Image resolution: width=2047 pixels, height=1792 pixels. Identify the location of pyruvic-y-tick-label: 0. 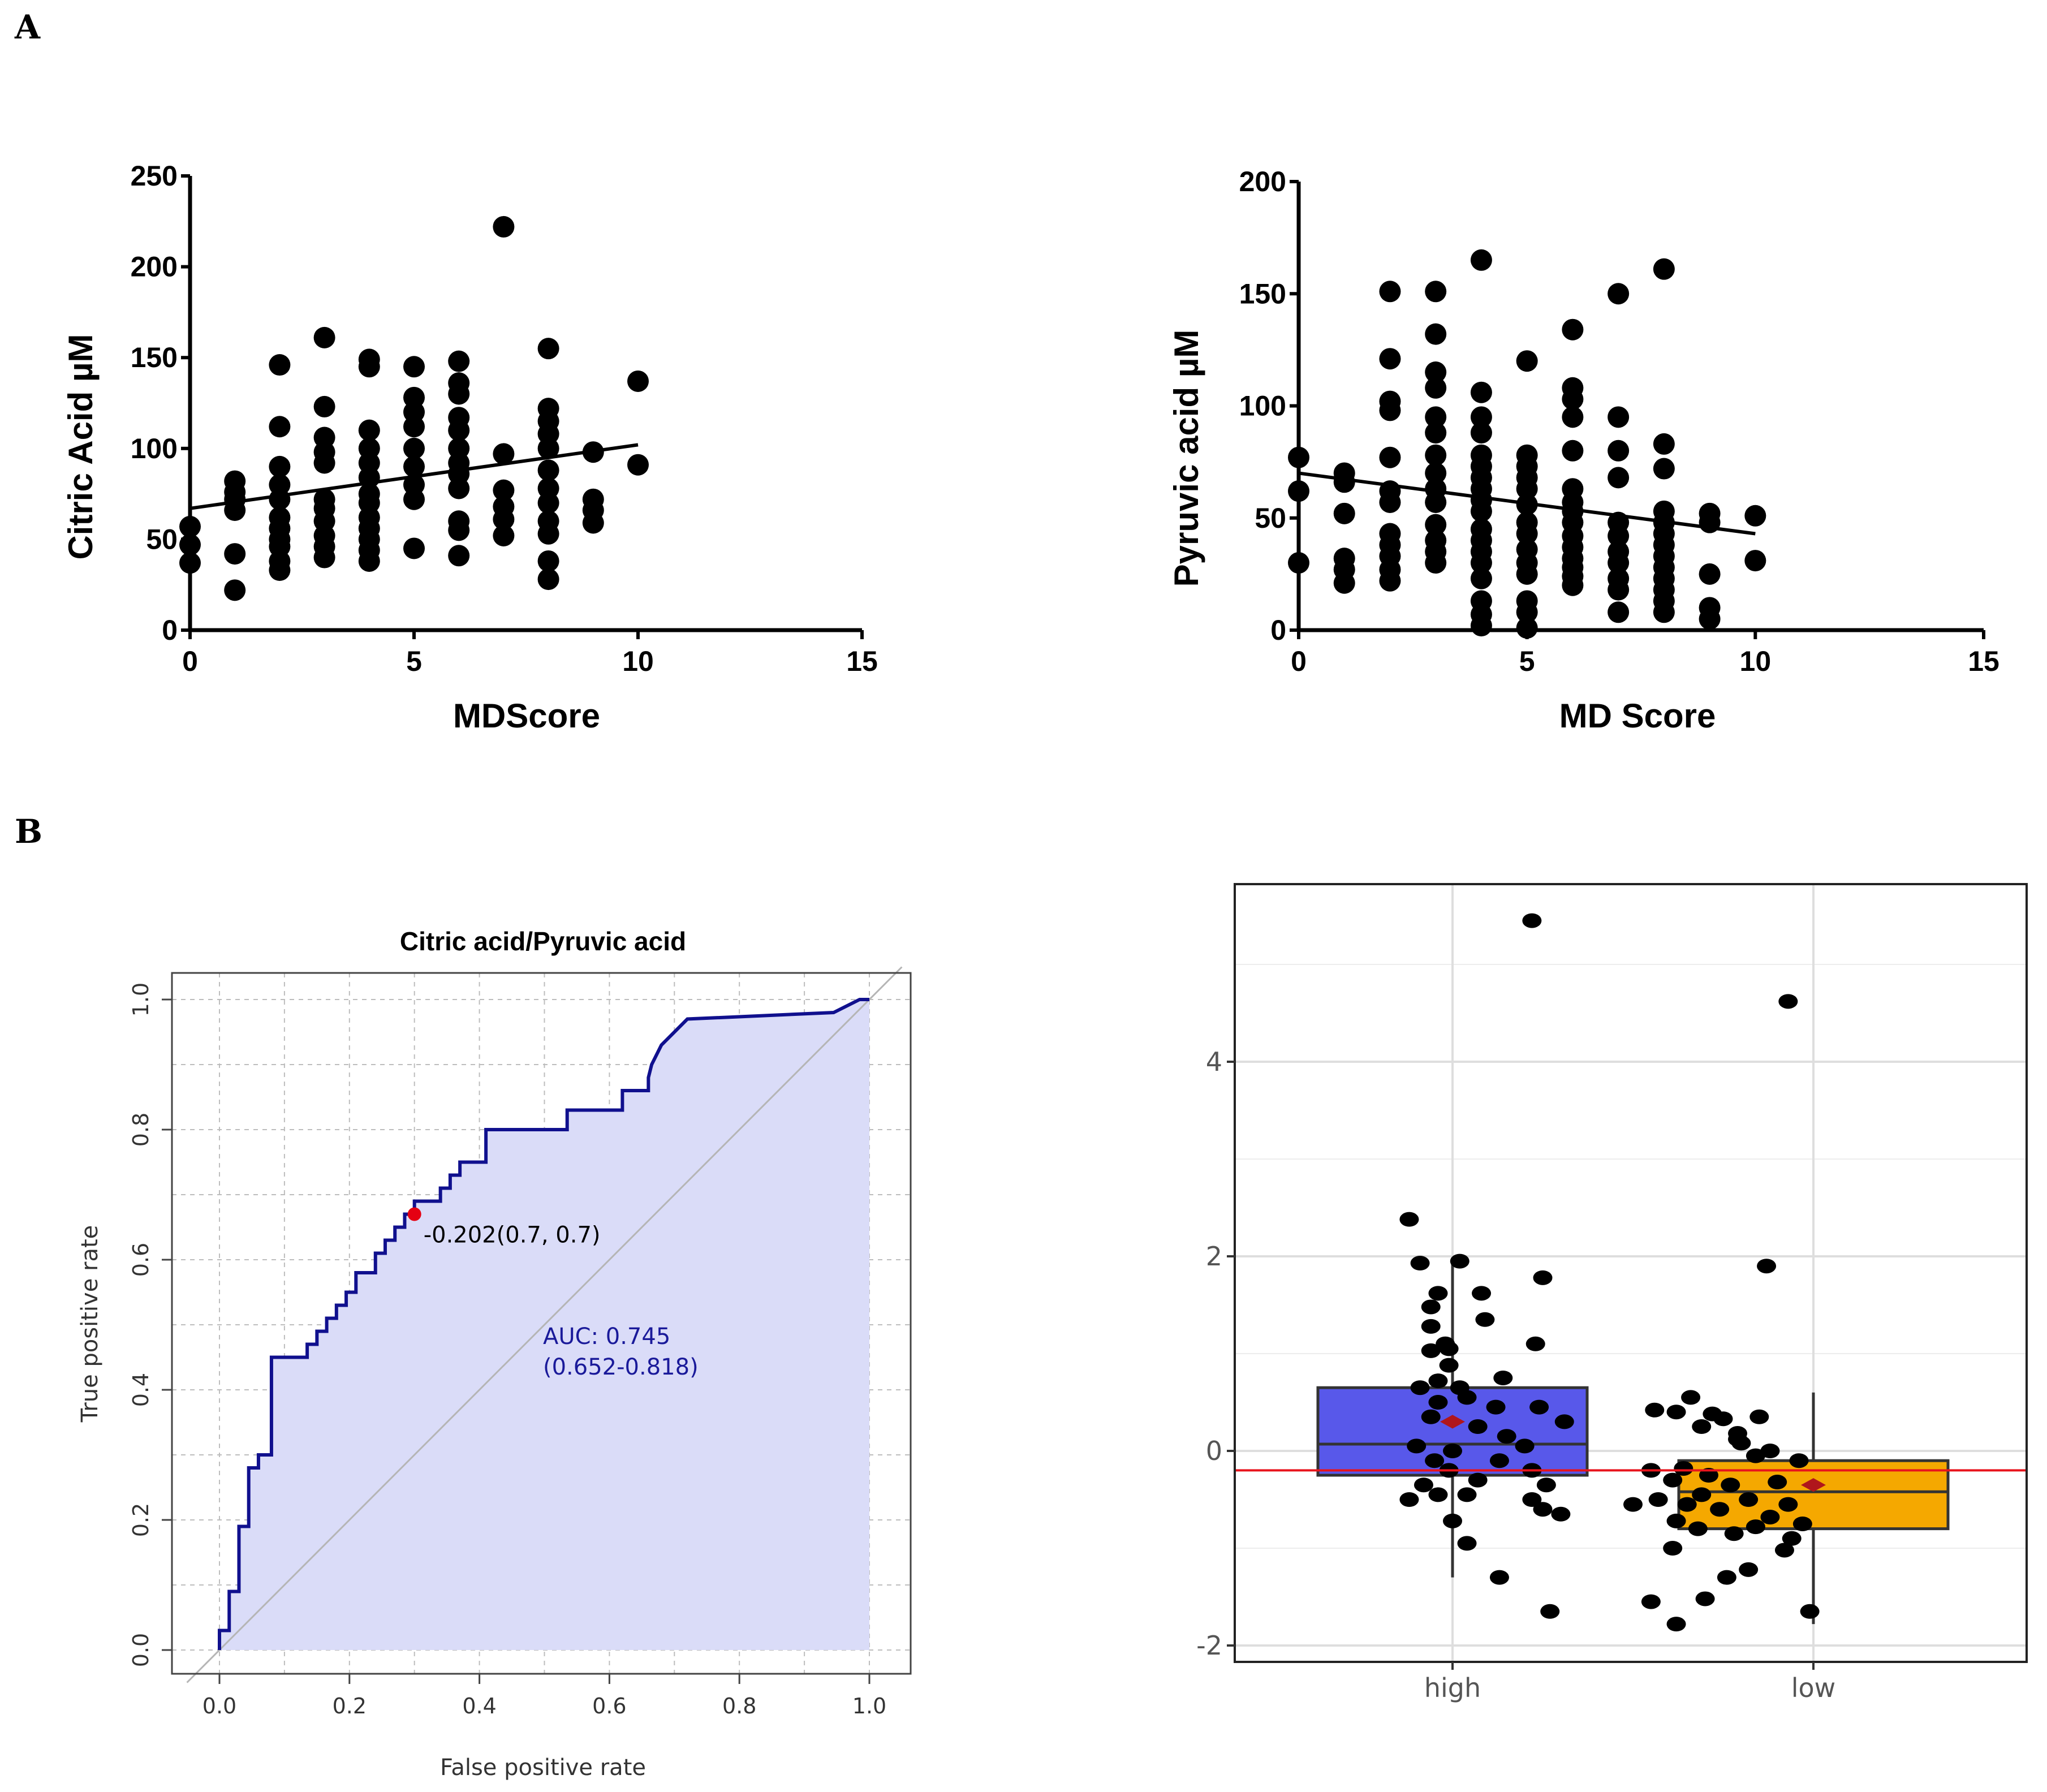
(1278, 630).